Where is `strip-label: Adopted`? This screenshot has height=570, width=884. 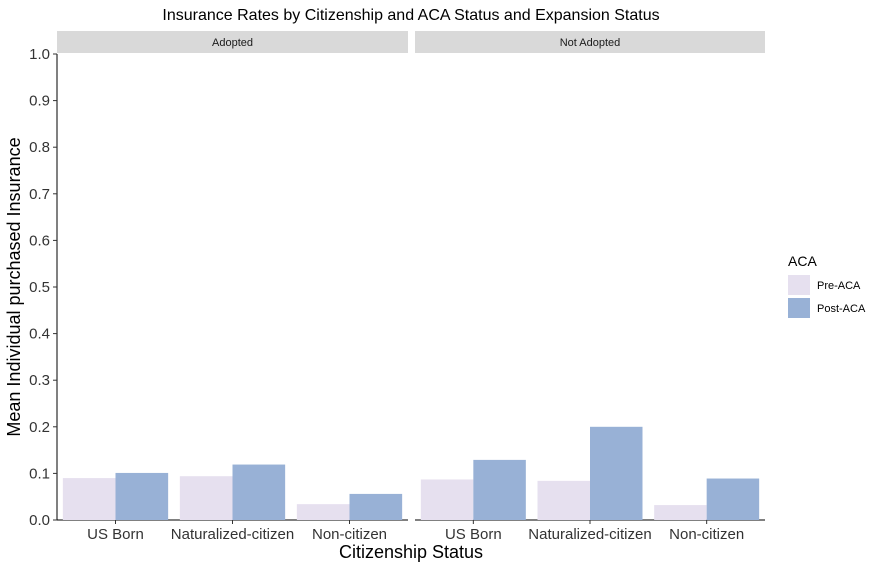
strip-label: Adopted is located at coordinates (232, 43).